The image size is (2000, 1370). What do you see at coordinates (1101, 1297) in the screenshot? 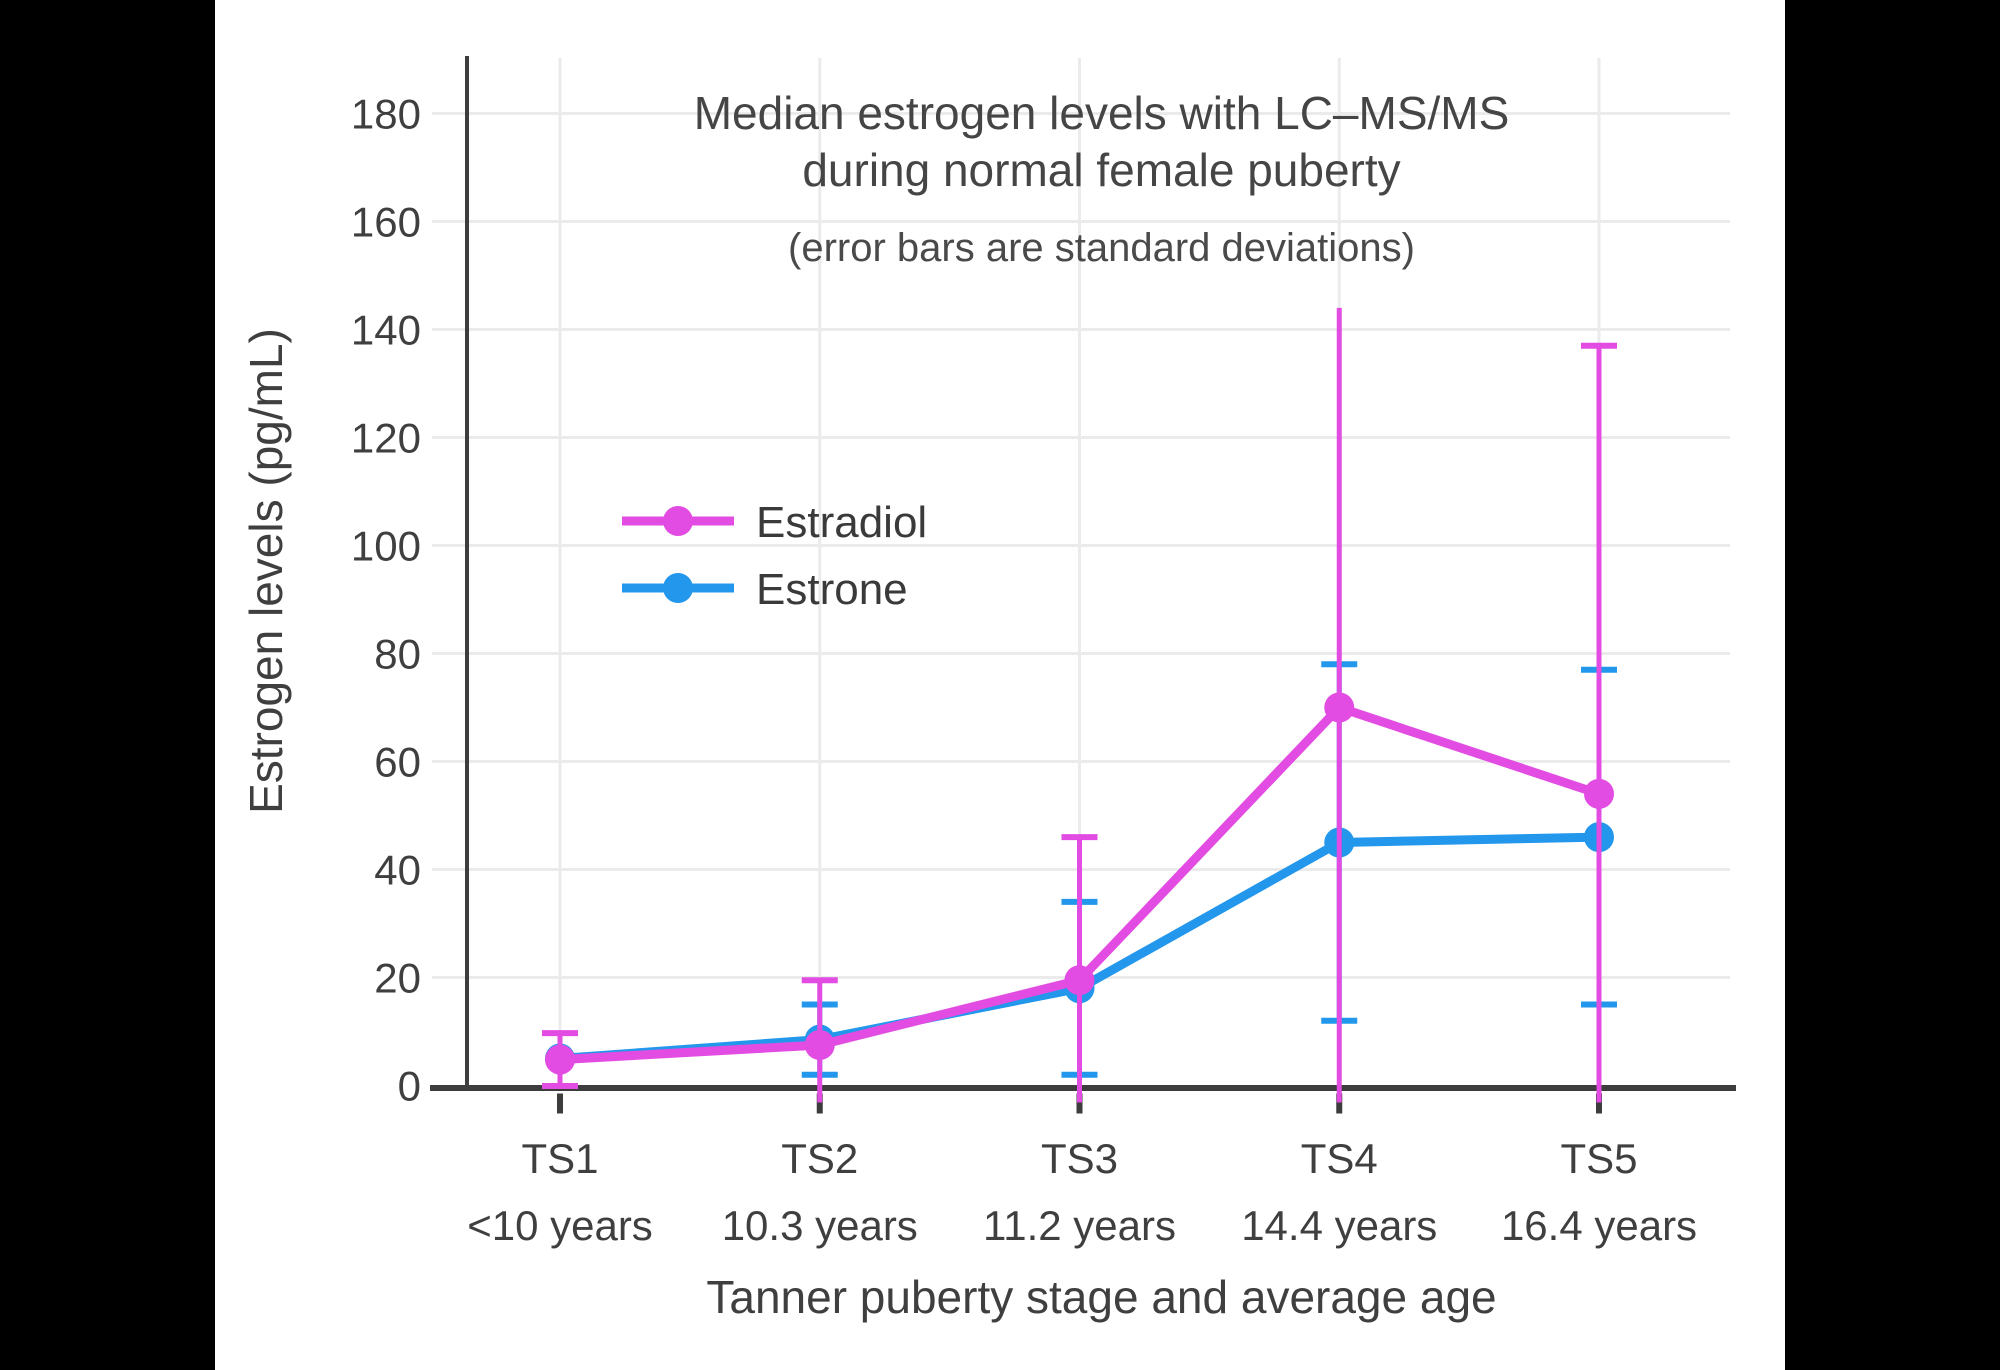
I see `x-axis-title: Tanner puberty stage and average age` at bounding box center [1101, 1297].